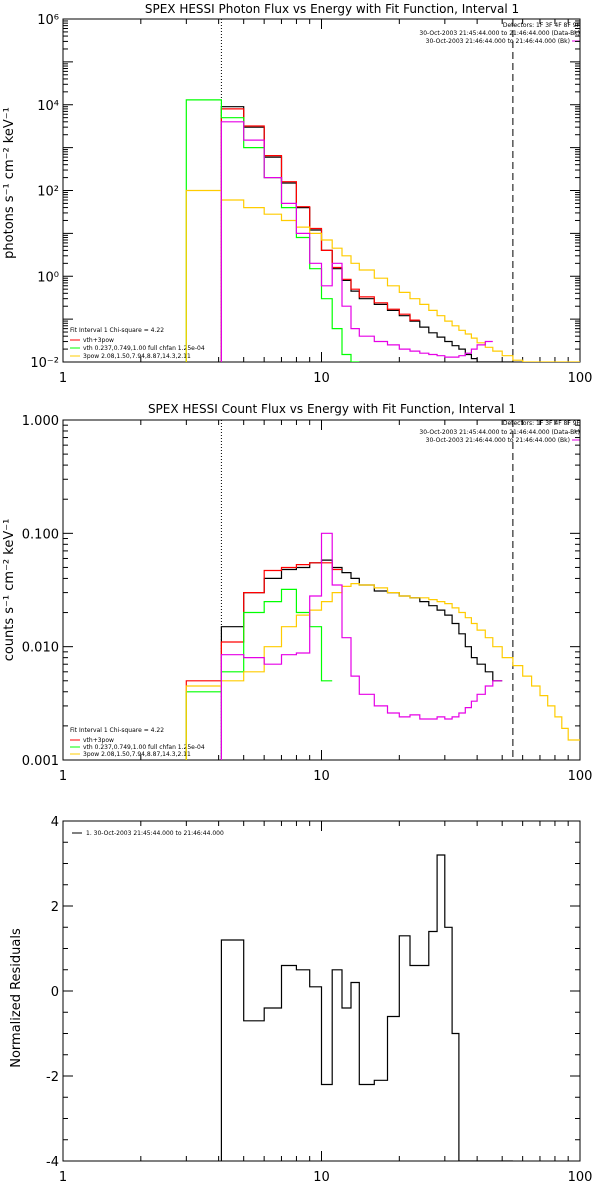 This screenshot has width=600, height=1200. What do you see at coordinates (63, 378) in the screenshot?
I see `photon-xtick-label: 1` at bounding box center [63, 378].